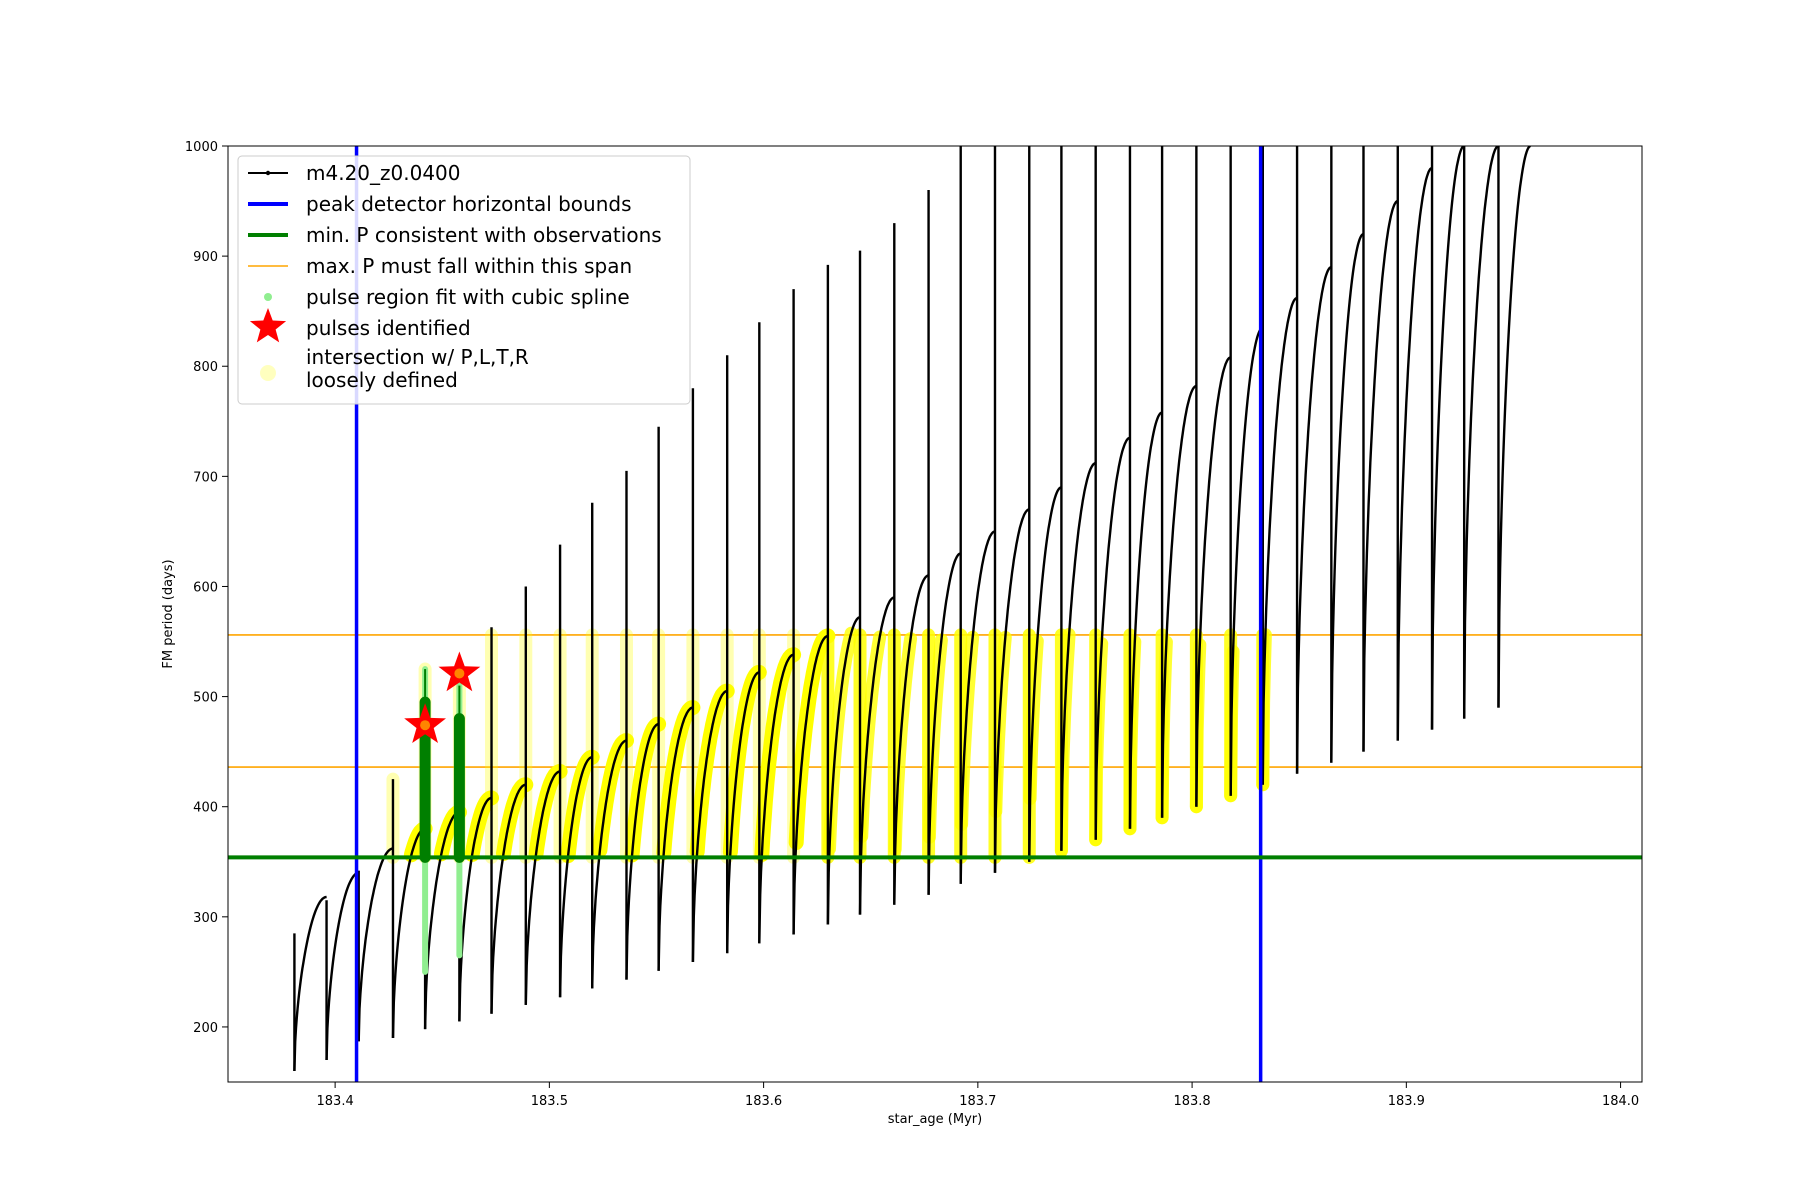 The width and height of the screenshot is (1800, 1200). I want to click on y-tick-label-4: 600, so click(205, 587).